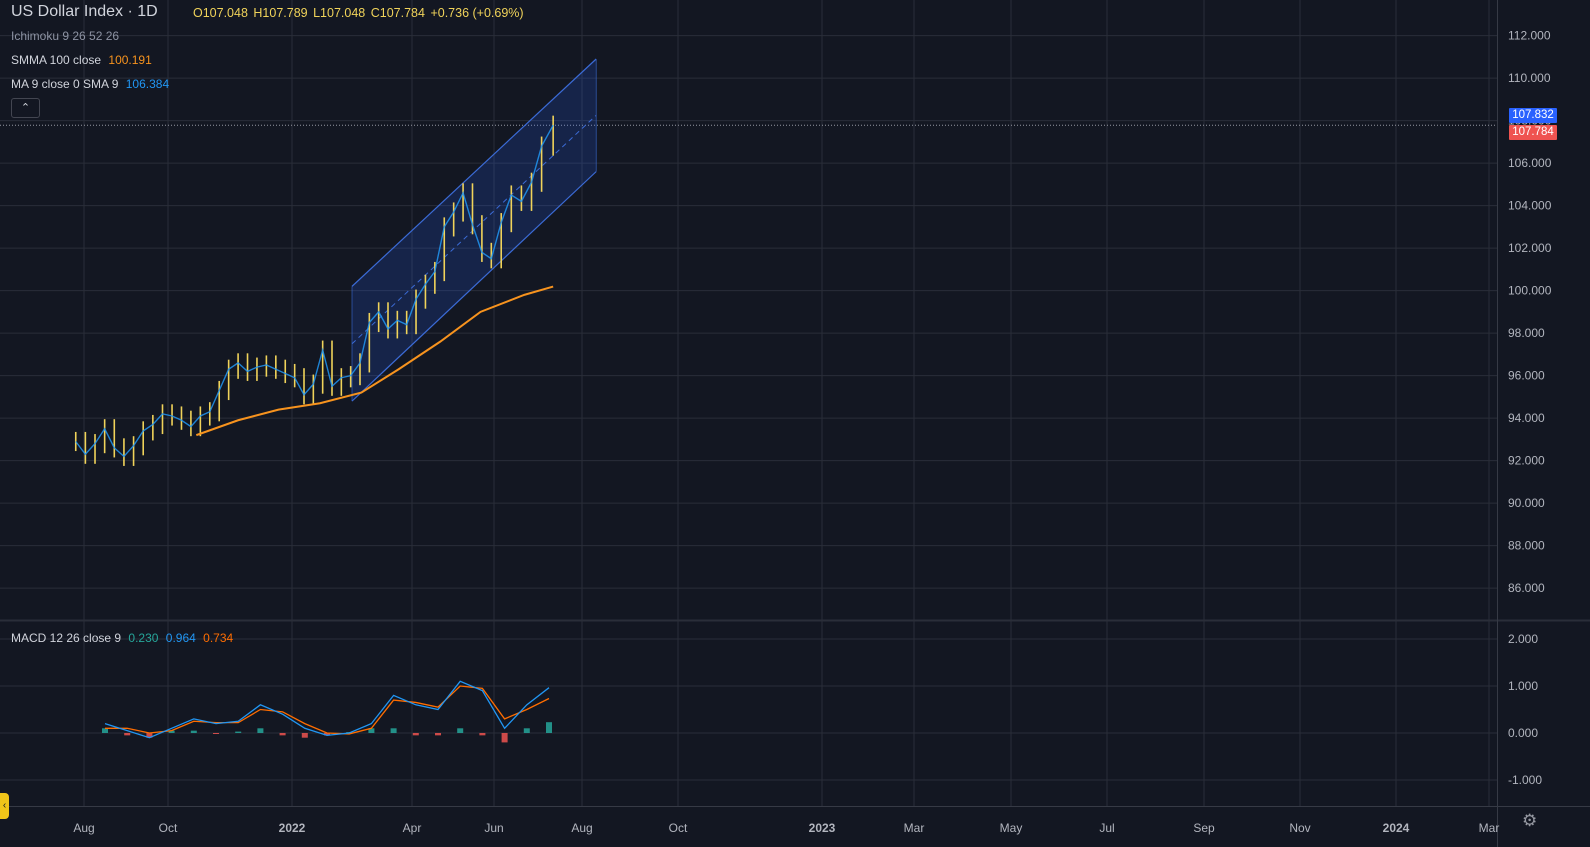 Image resolution: width=1590 pixels, height=847 pixels. I want to click on ma-price-tag: 107.832, so click(1533, 115).